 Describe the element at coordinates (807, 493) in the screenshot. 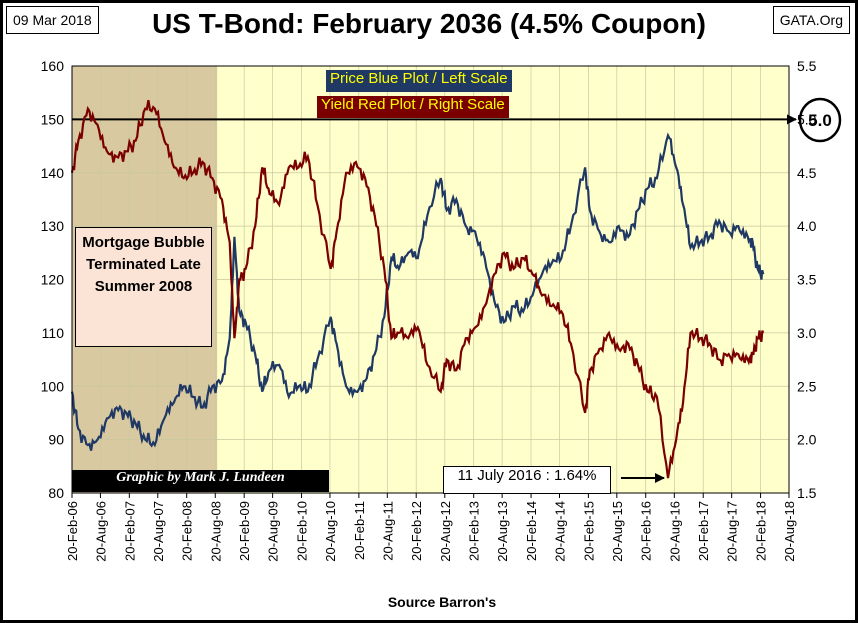

I see `right-tick-label: 1.5` at that location.